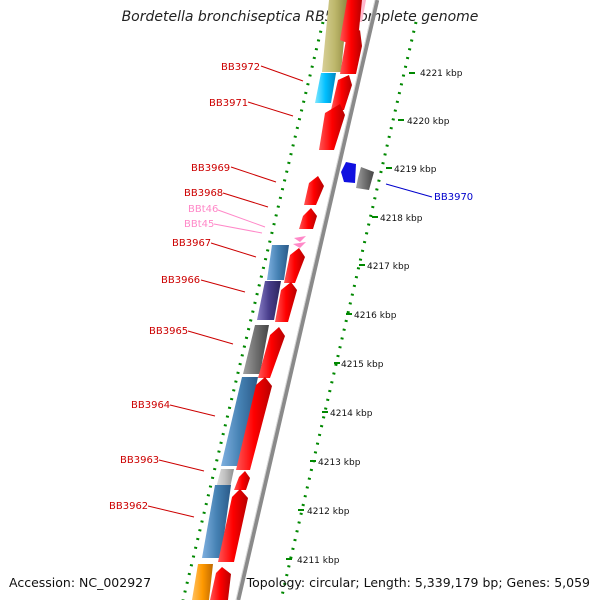 The image size is (600, 600). What do you see at coordinates (362, 365) in the screenshot?
I see `kbp-label: 4215 kbp` at bounding box center [362, 365].